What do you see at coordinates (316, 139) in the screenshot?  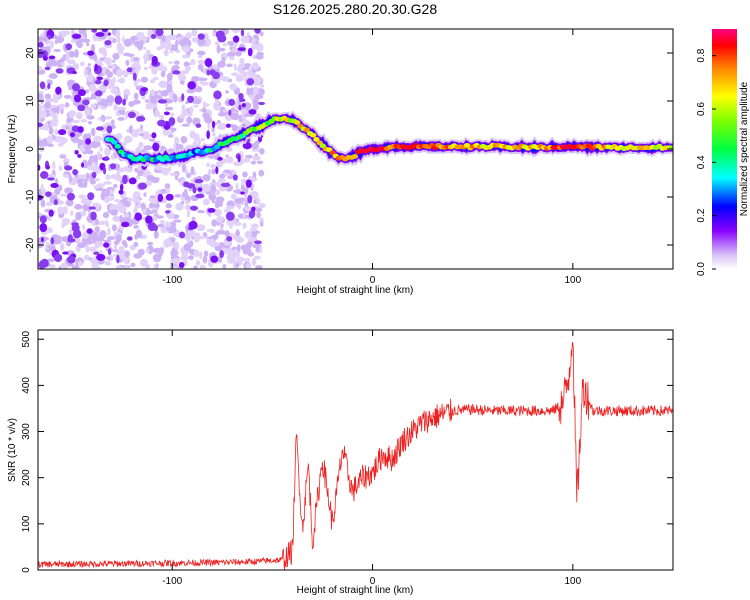 I see `ridge-cell` at bounding box center [316, 139].